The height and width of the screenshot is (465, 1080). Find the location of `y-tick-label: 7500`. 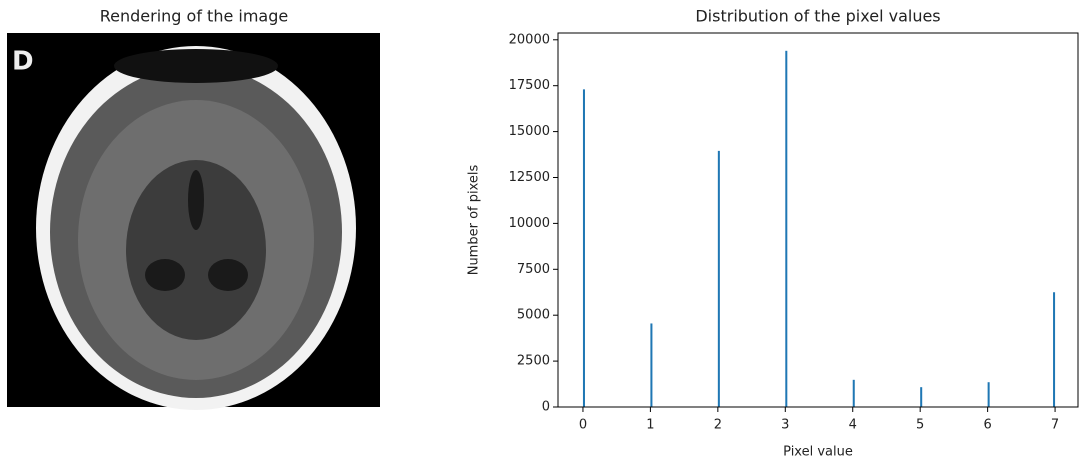

y-tick-label: 7500 is located at coordinates (533, 269).